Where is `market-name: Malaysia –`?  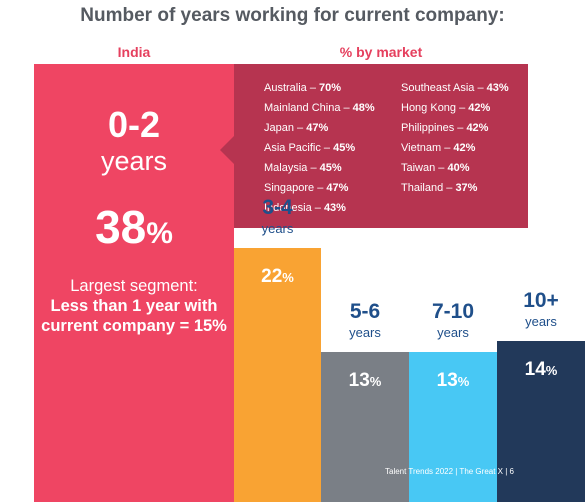
market-name: Malaysia – is located at coordinates (292, 168).